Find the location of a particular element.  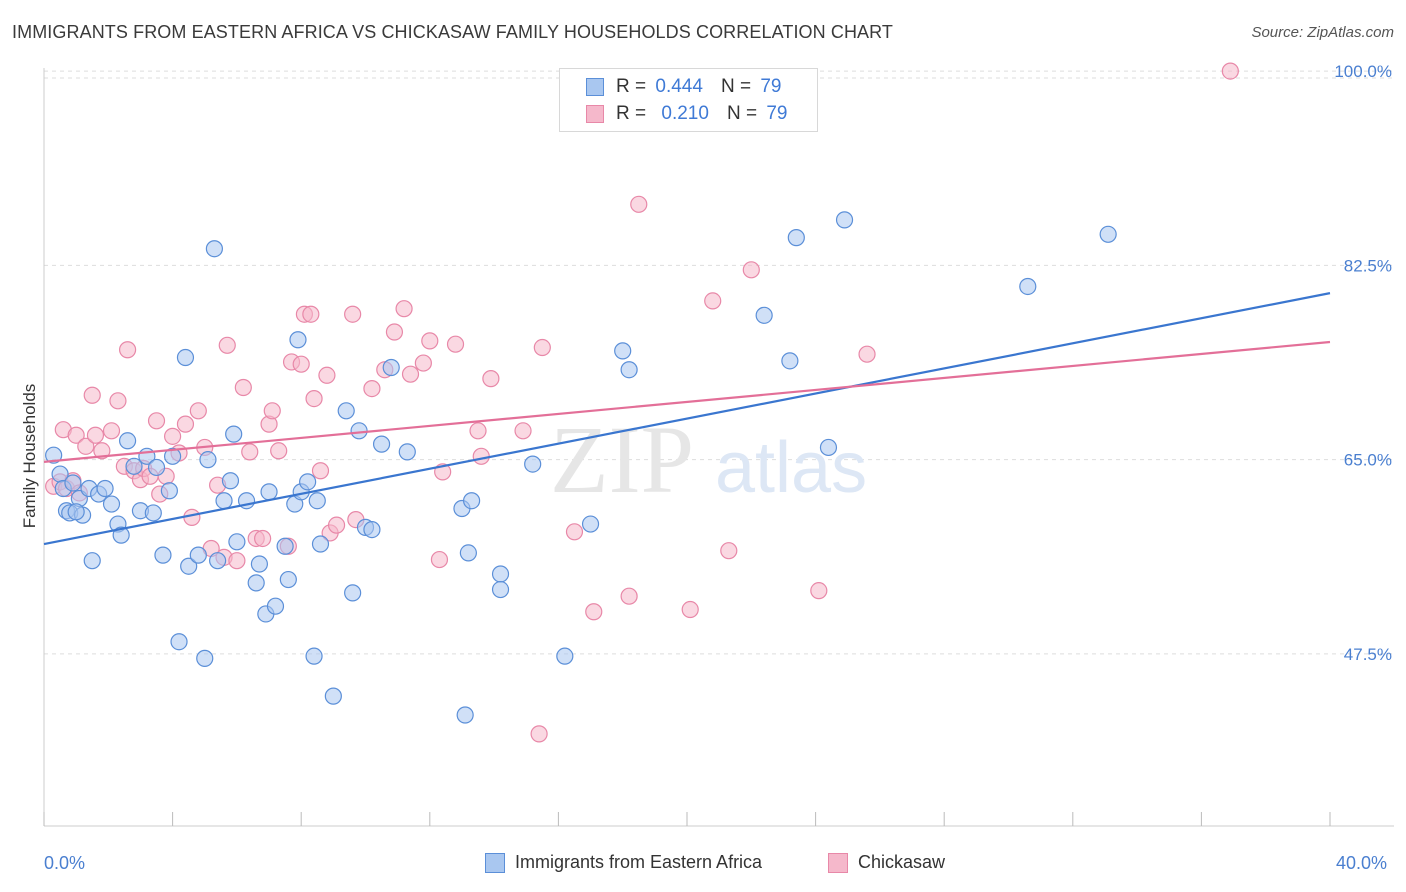

trend-line is located at coordinates (687, 401).